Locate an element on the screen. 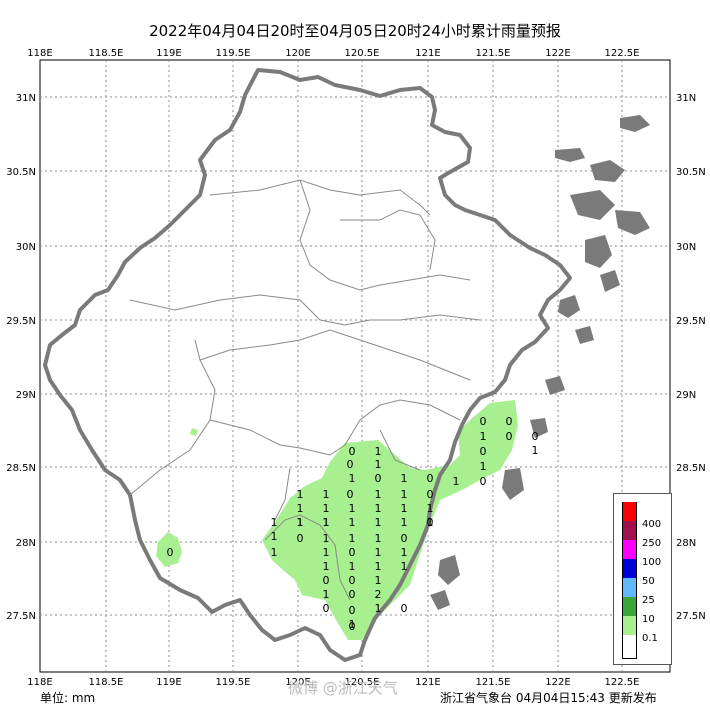  color-legend: 400 250 100 50 25 10 0.1 is located at coordinates (642, 579).